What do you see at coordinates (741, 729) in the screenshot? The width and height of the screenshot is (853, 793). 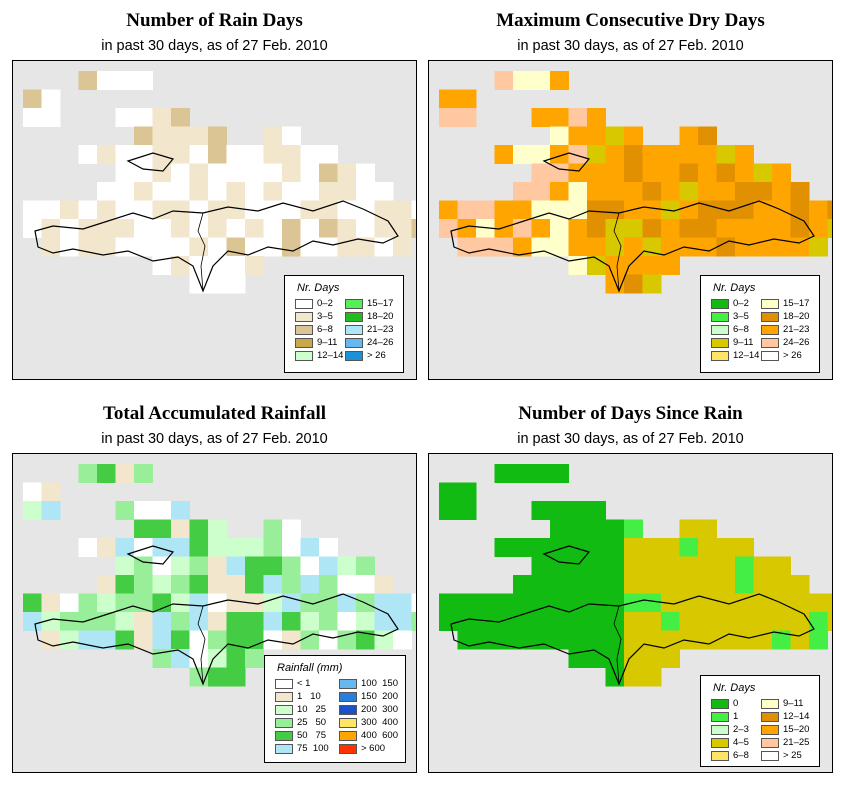 I see `legend-label: 2–3` at bounding box center [741, 729].